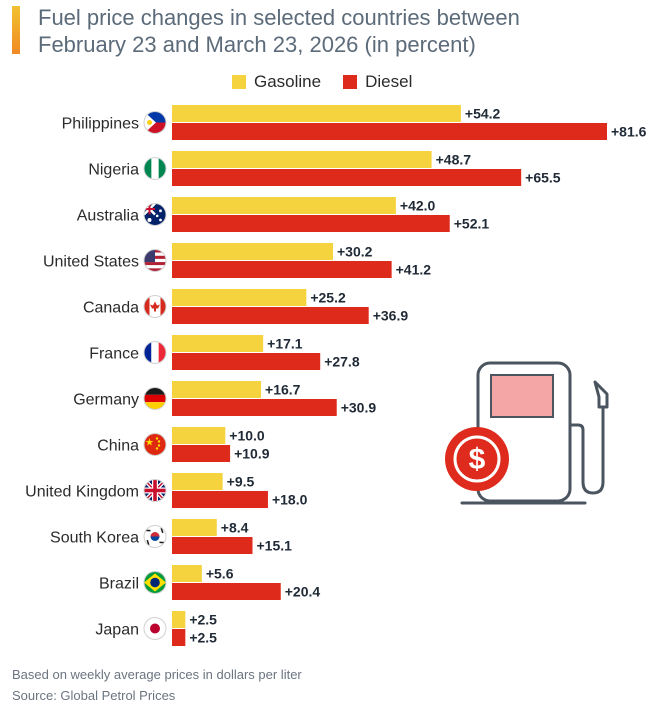 The height and width of the screenshot is (707, 666). I want to click on data-label-gasoline-germany: +16.7, so click(283, 390).